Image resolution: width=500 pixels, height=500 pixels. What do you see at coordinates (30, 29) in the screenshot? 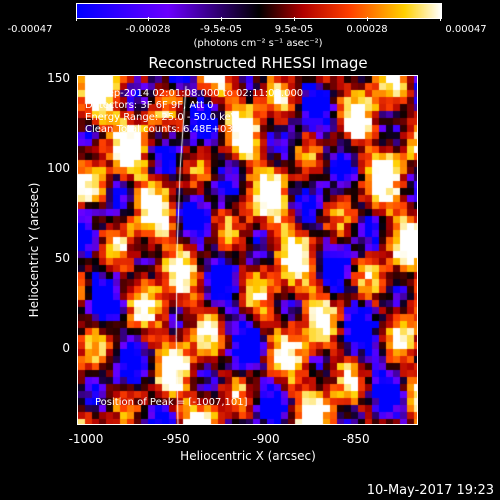
I see `colorbar-tick-label: -0.00047` at bounding box center [30, 29].